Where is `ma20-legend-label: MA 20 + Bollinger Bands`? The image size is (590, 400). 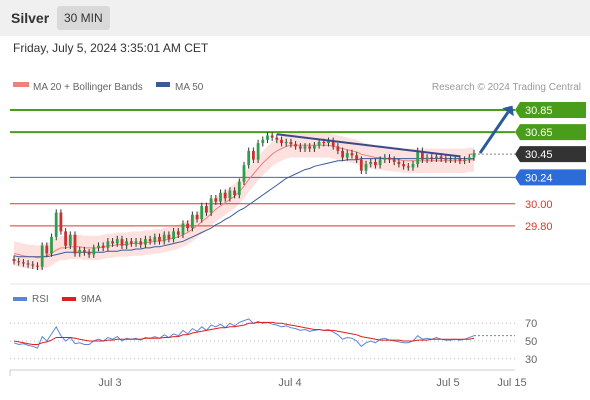
ma20-legend-label: MA 20 + Bollinger Bands is located at coordinates (88, 87).